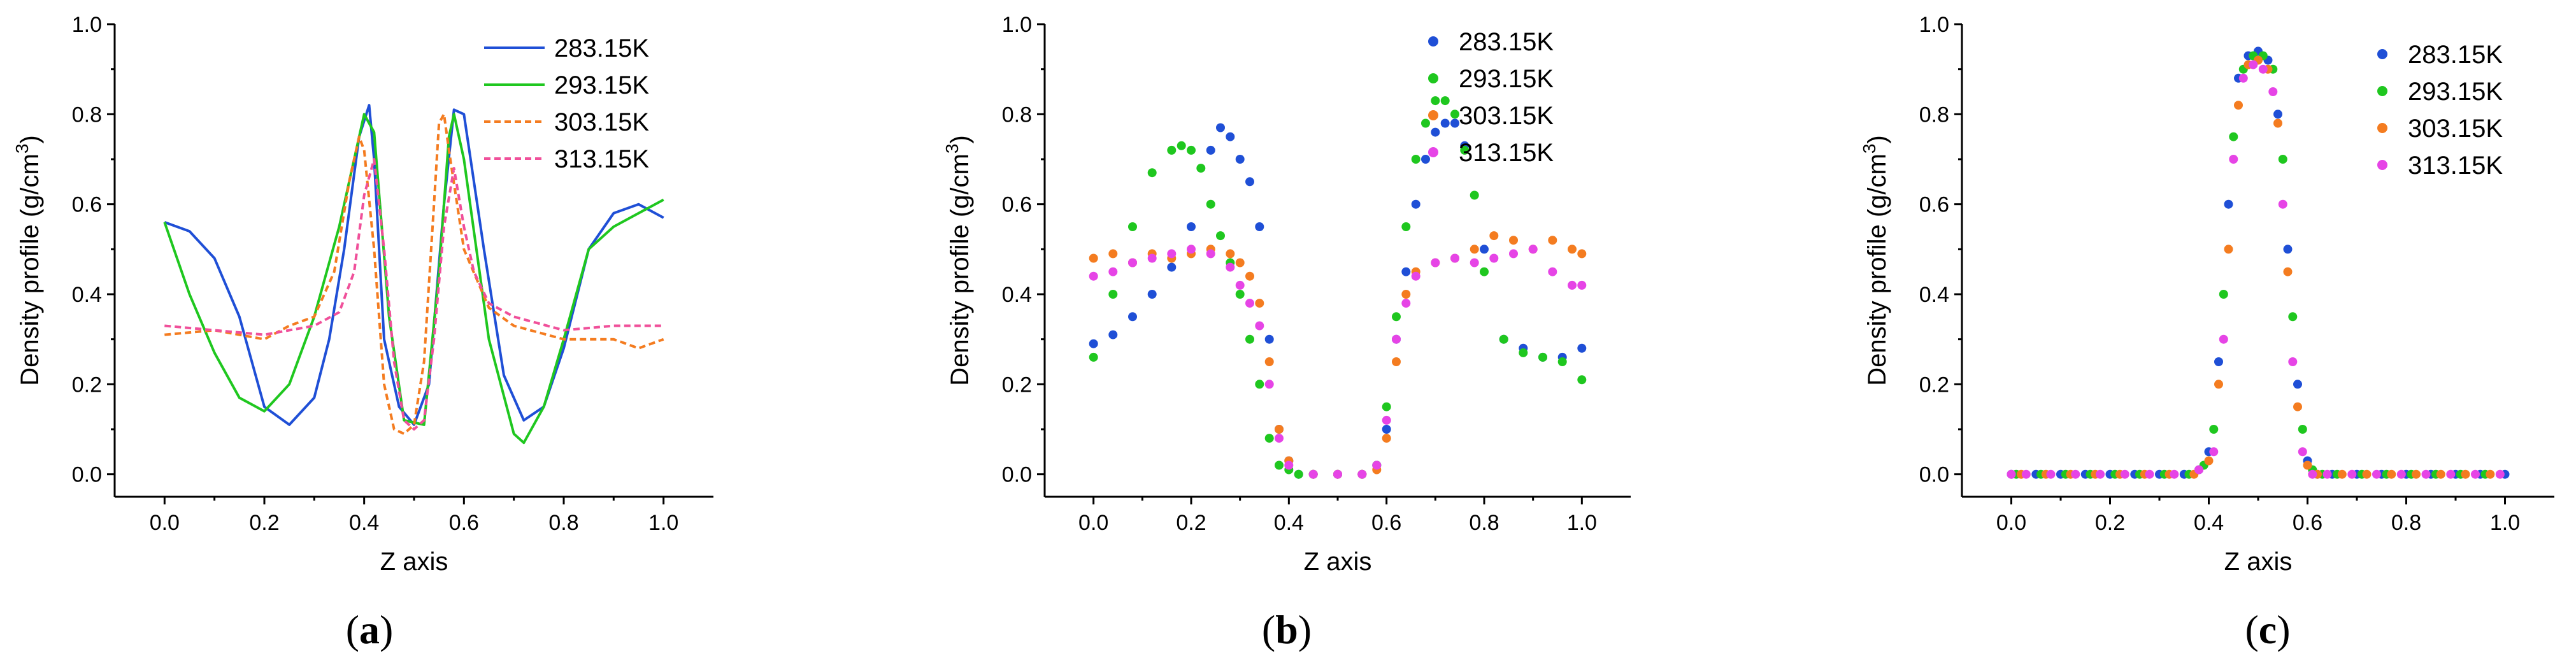 This screenshot has height=663, width=2576. What do you see at coordinates (1287, 629) in the screenshot?
I see `panel-caption: (b)` at bounding box center [1287, 629].